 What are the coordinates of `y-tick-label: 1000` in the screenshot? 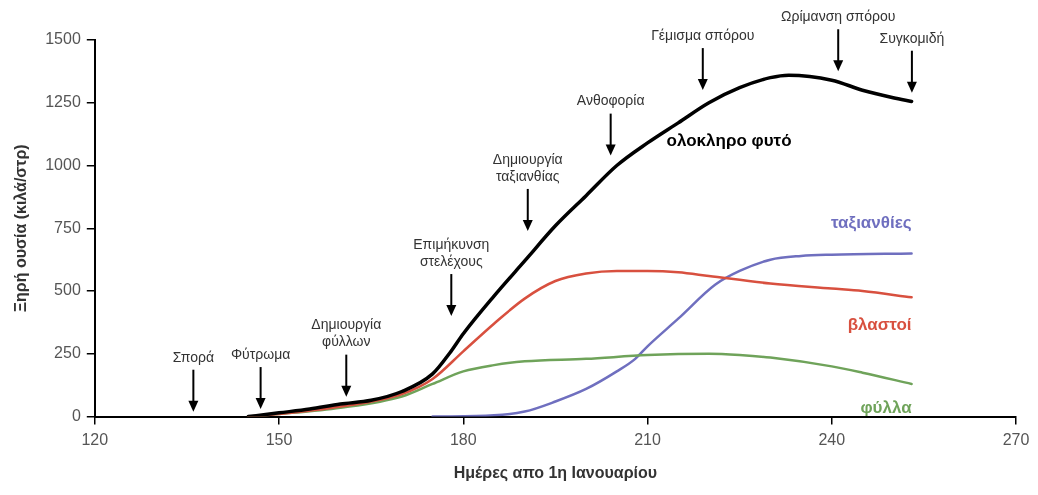 It's located at (63, 164).